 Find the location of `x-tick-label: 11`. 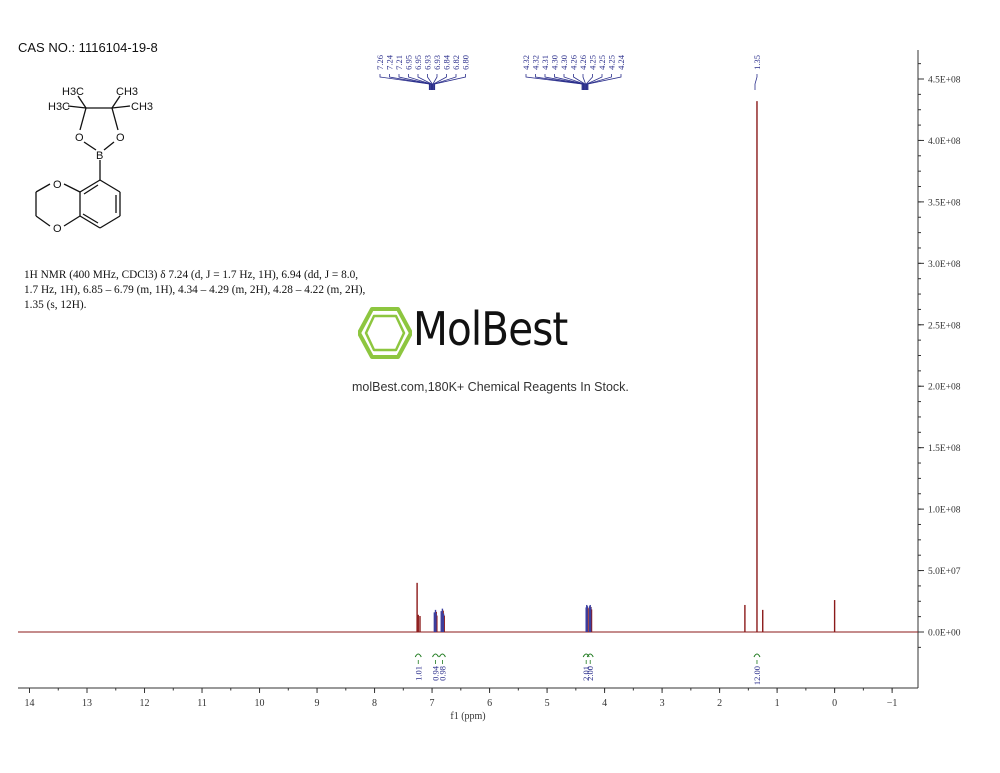

x-tick-label: 11 is located at coordinates (202, 703).